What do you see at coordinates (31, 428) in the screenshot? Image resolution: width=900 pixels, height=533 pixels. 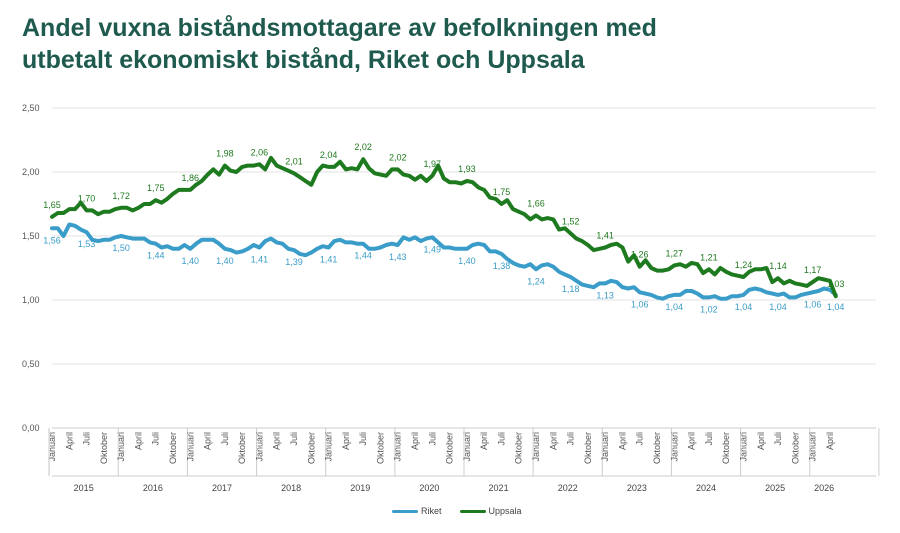 I see `y-tick-label: 0,00` at bounding box center [31, 428].